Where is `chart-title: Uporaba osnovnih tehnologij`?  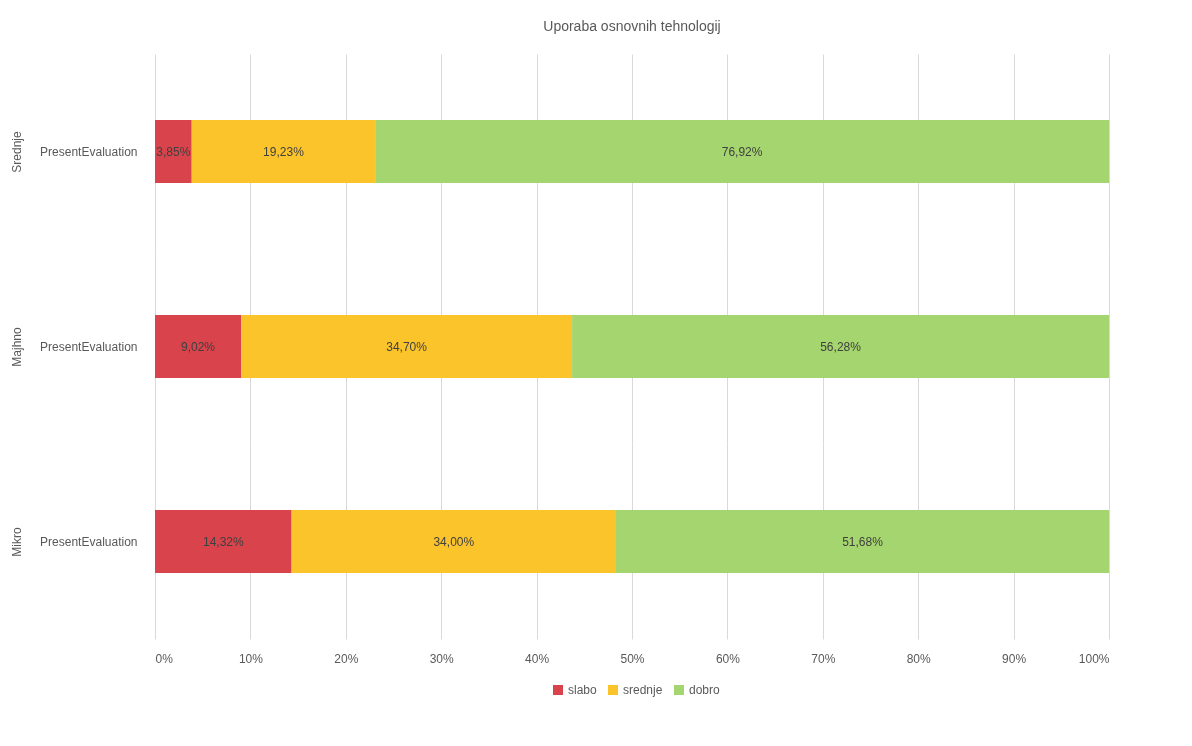
chart-title: Uporaba osnovnih tehnologij is located at coordinates (632, 26).